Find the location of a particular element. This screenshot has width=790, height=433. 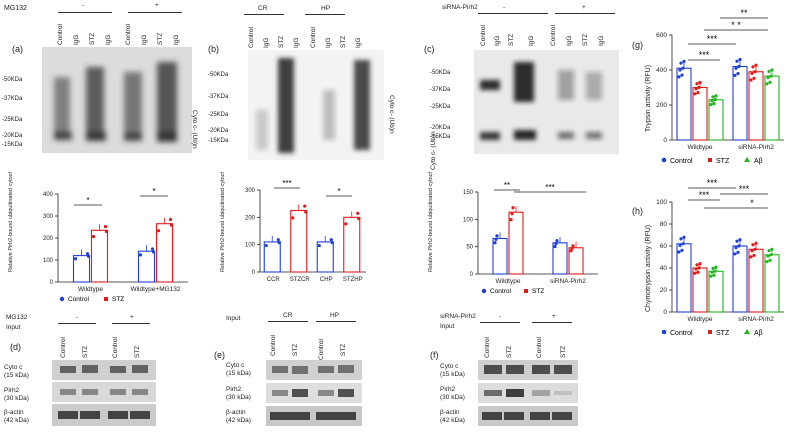

legend-marker-abeta is located at coordinates (747, 331).